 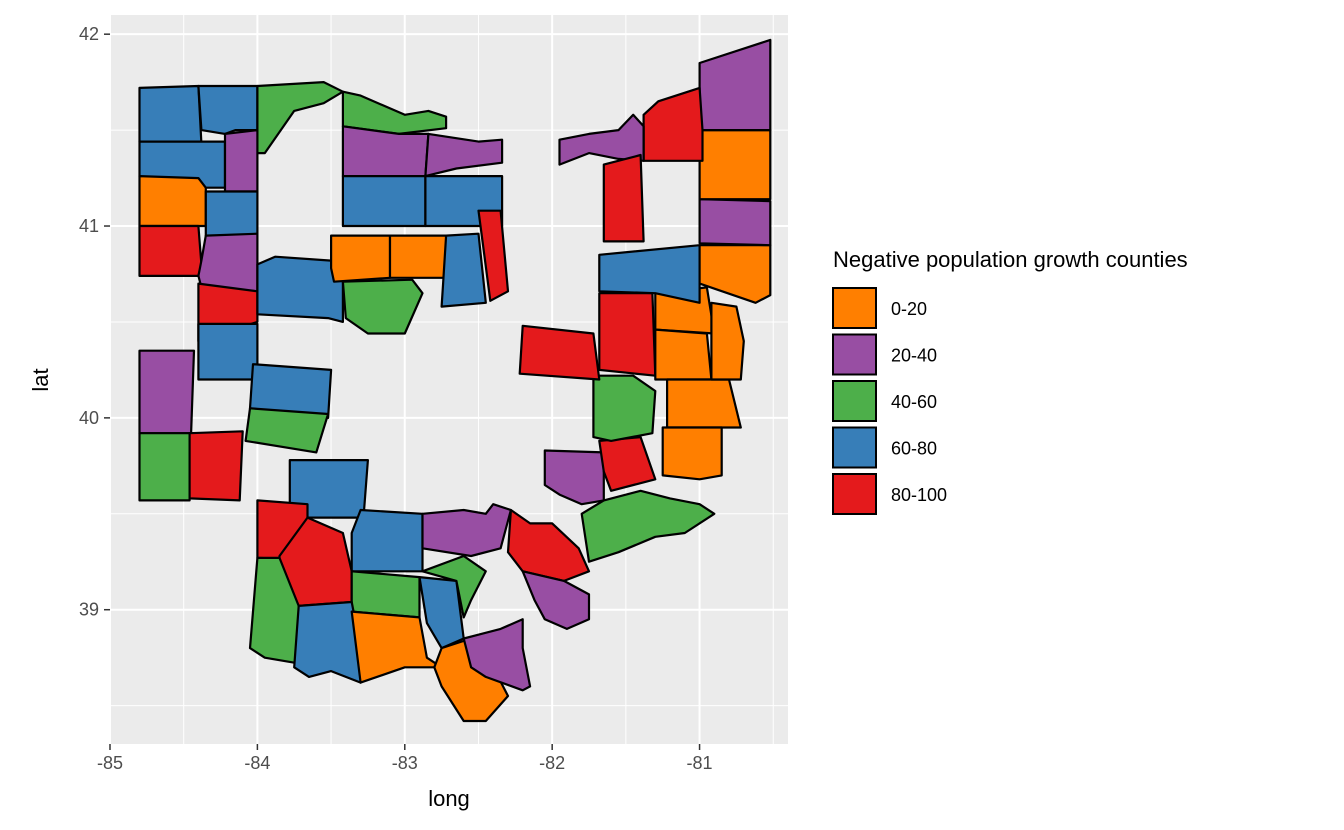 What do you see at coordinates (257, 763) in the screenshot?
I see `x-tick-label: -84` at bounding box center [257, 763].